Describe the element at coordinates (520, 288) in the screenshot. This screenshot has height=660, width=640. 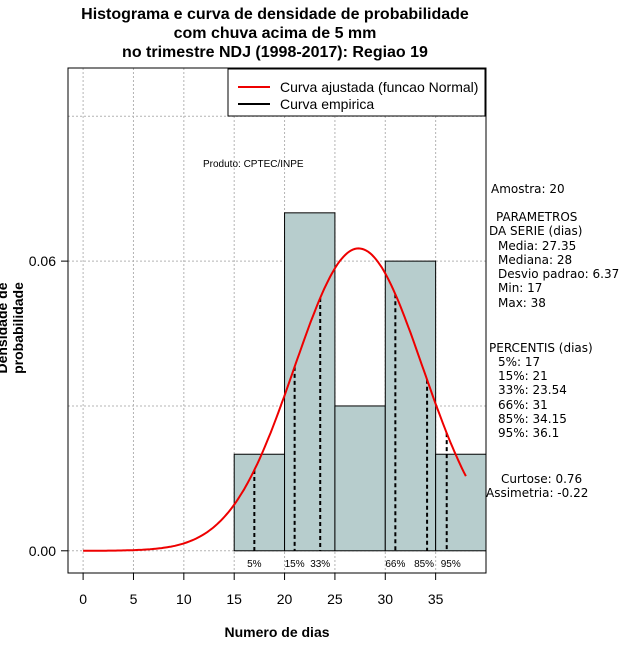
I see `stat-min: Min: 17` at that location.